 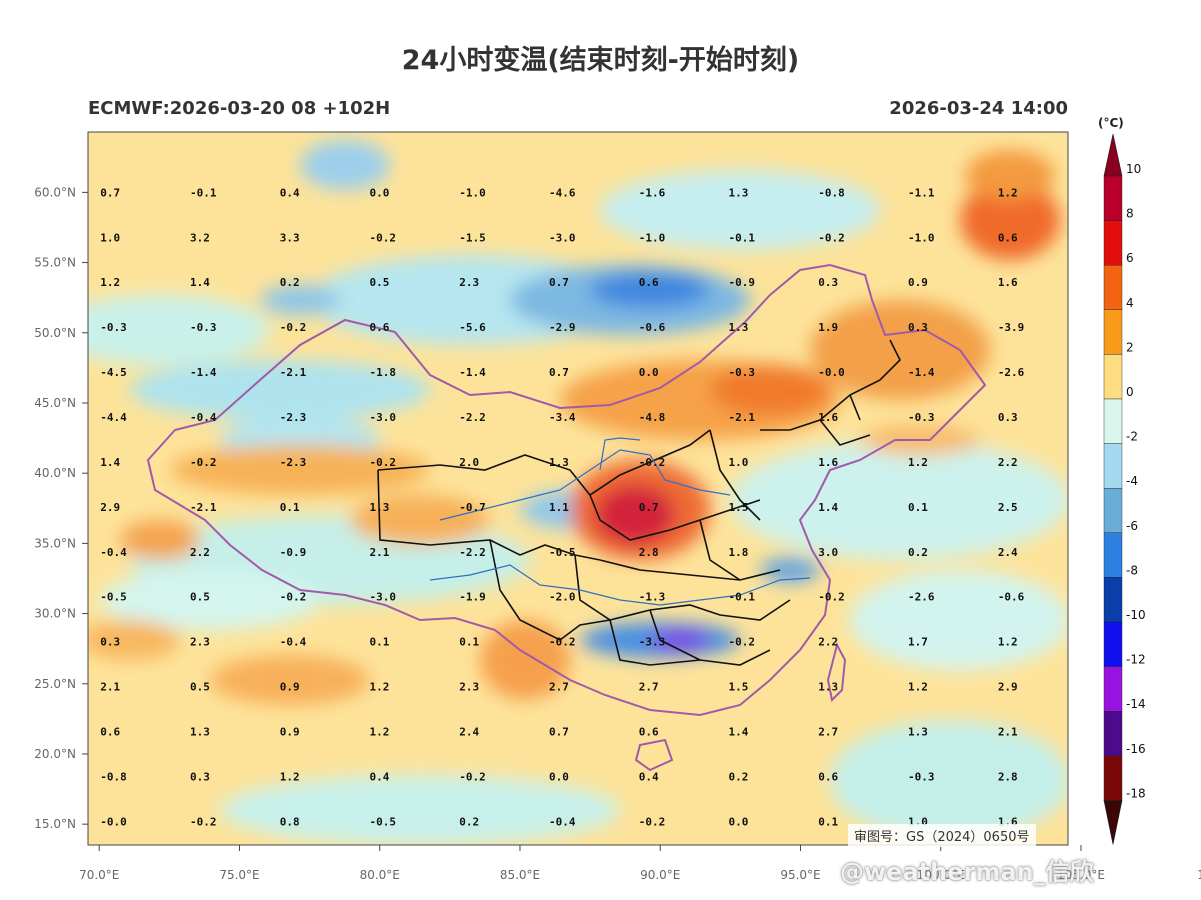 I want to click on rivers, so click(x=620, y=521).